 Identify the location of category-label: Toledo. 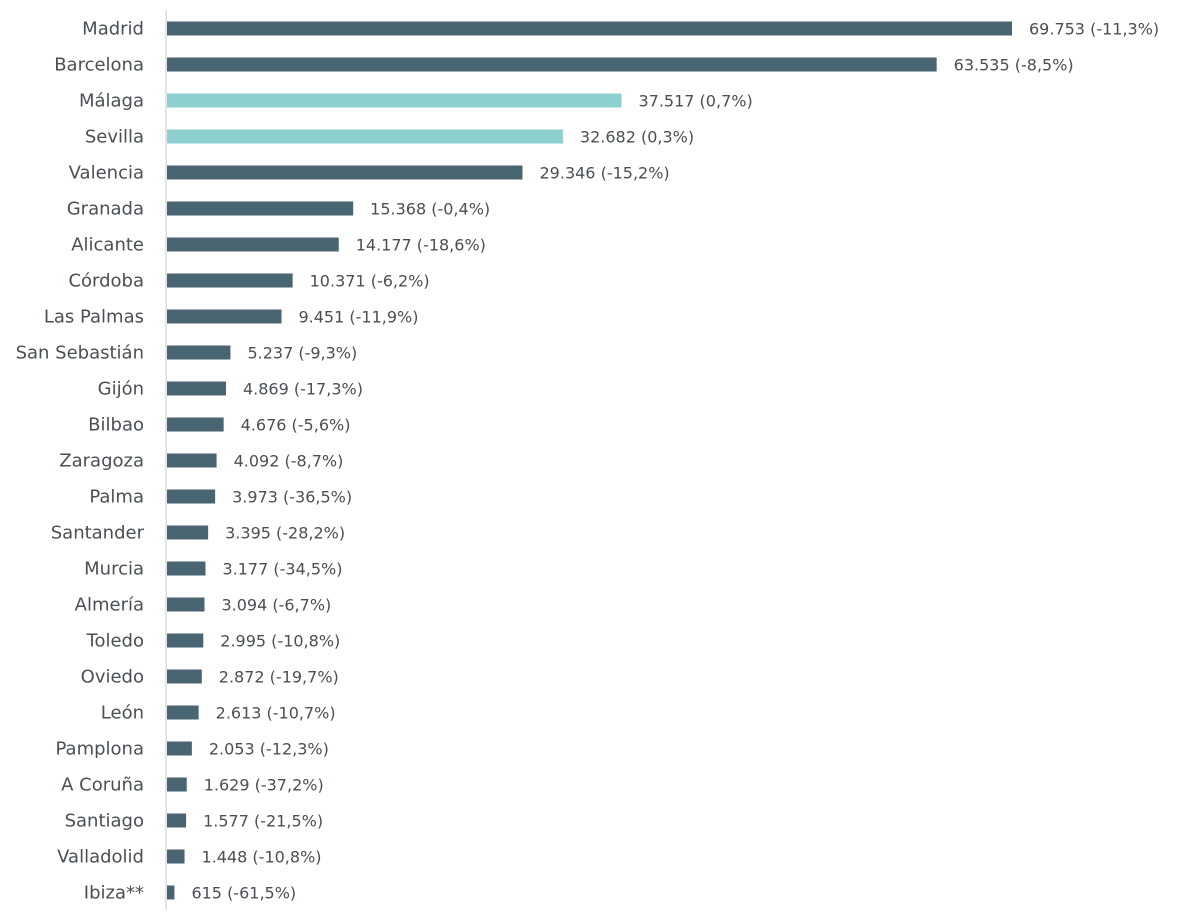
(115, 641).